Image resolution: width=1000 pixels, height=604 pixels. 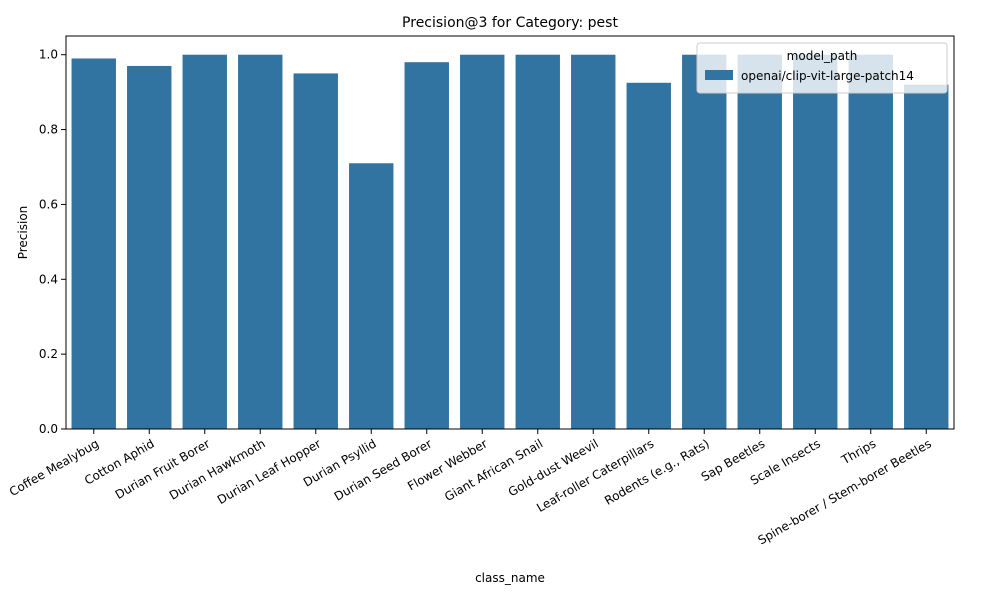 I want to click on x-tick-label: Coffee Mealybug, so click(x=54, y=467).